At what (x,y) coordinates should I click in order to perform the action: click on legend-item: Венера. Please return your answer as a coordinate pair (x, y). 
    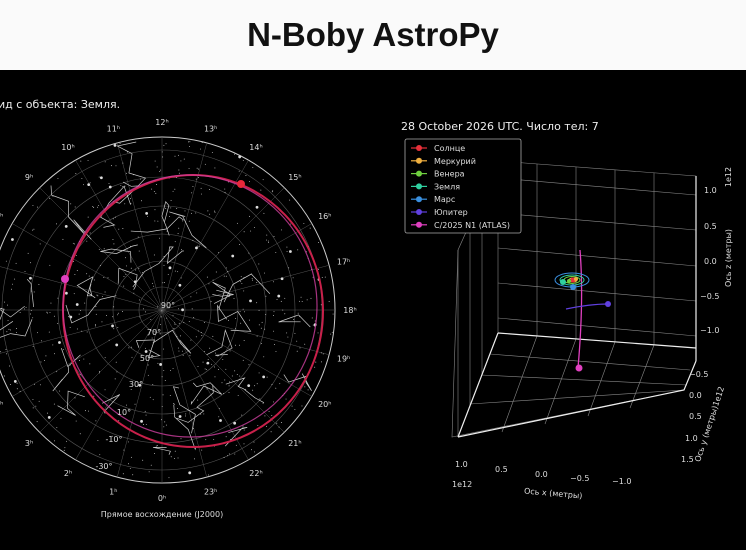
    Looking at the image, I should click on (438, 174).